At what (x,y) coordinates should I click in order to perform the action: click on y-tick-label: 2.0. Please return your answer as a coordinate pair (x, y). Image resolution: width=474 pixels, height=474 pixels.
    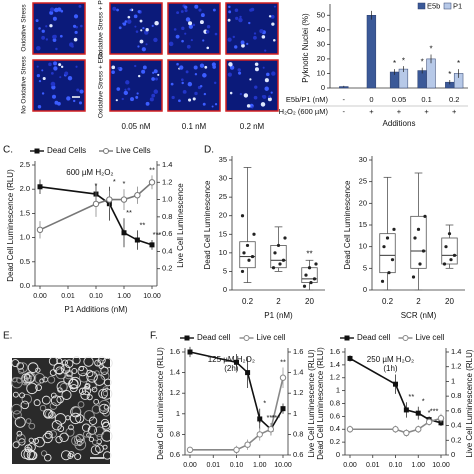
    Looking at the image, I should click on (25, 188).